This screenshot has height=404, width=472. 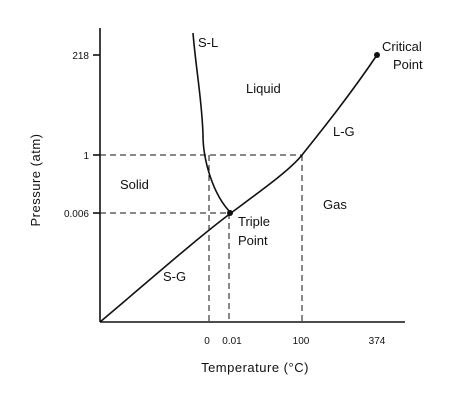 I want to click on region-gas: Gas, so click(x=335, y=204).